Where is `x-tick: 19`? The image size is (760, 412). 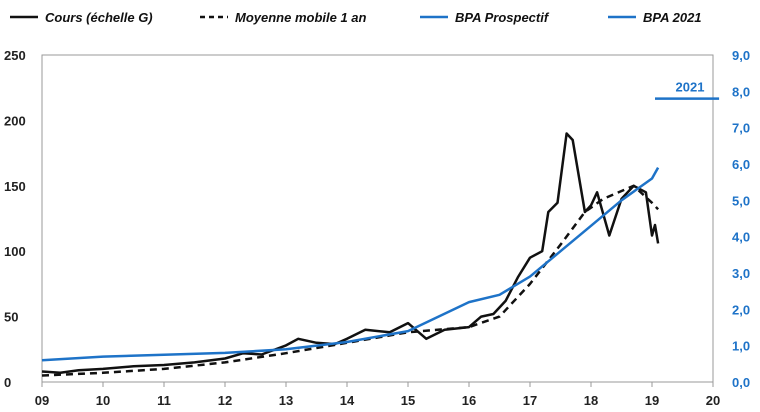
x-tick: 19 is located at coordinates (652, 400).